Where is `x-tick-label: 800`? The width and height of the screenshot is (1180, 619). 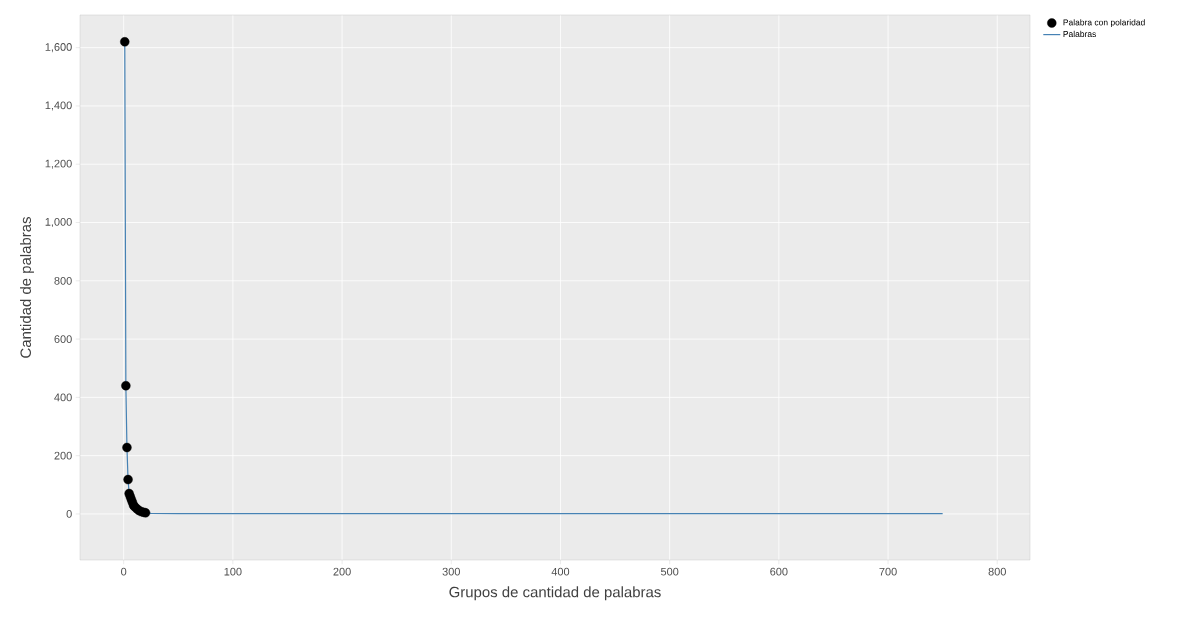
x-tick-label: 800 is located at coordinates (997, 571).